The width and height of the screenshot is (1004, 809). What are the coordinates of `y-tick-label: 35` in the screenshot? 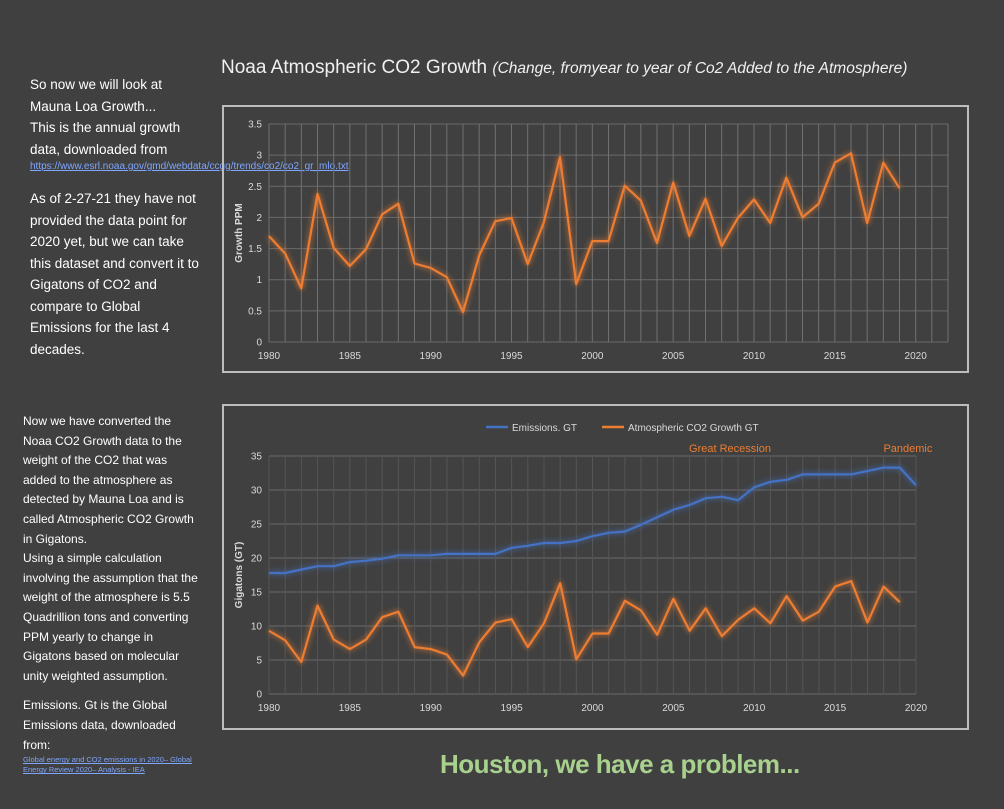 It's located at (257, 457).